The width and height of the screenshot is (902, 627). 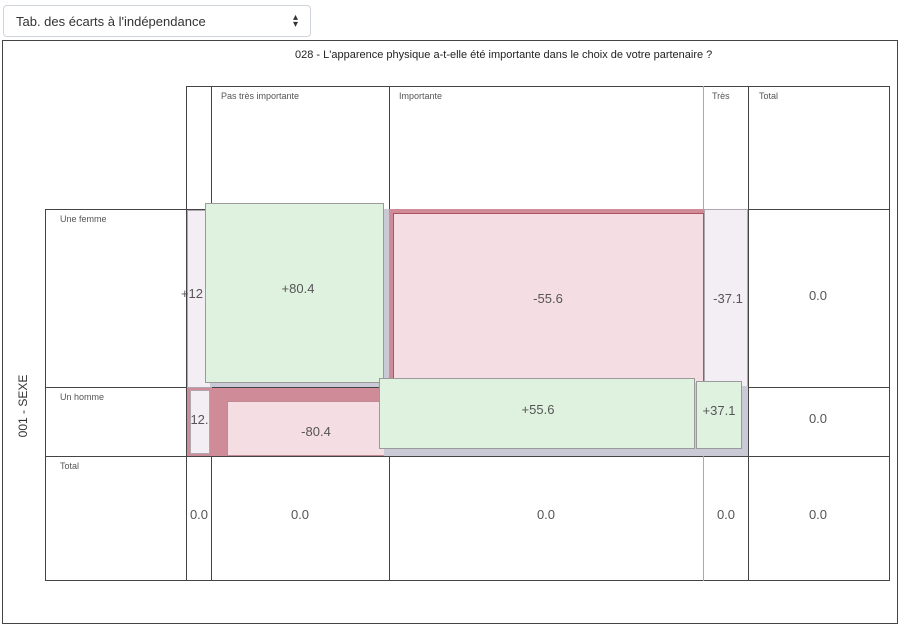 What do you see at coordinates (83, 219) in the screenshot?
I see `row-header: Une femme` at bounding box center [83, 219].